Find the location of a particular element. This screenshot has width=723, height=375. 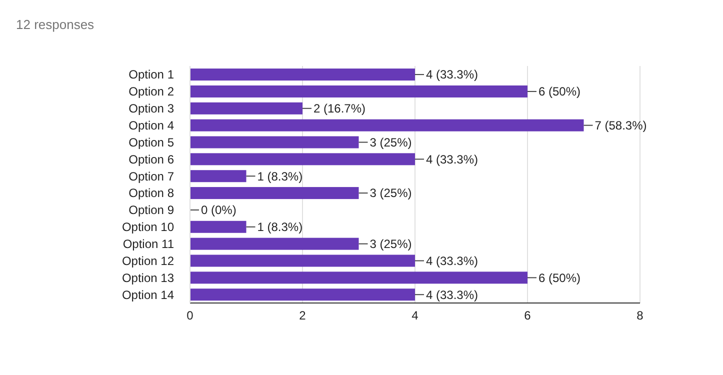

y-tick-label: Option 7 is located at coordinates (151, 176).